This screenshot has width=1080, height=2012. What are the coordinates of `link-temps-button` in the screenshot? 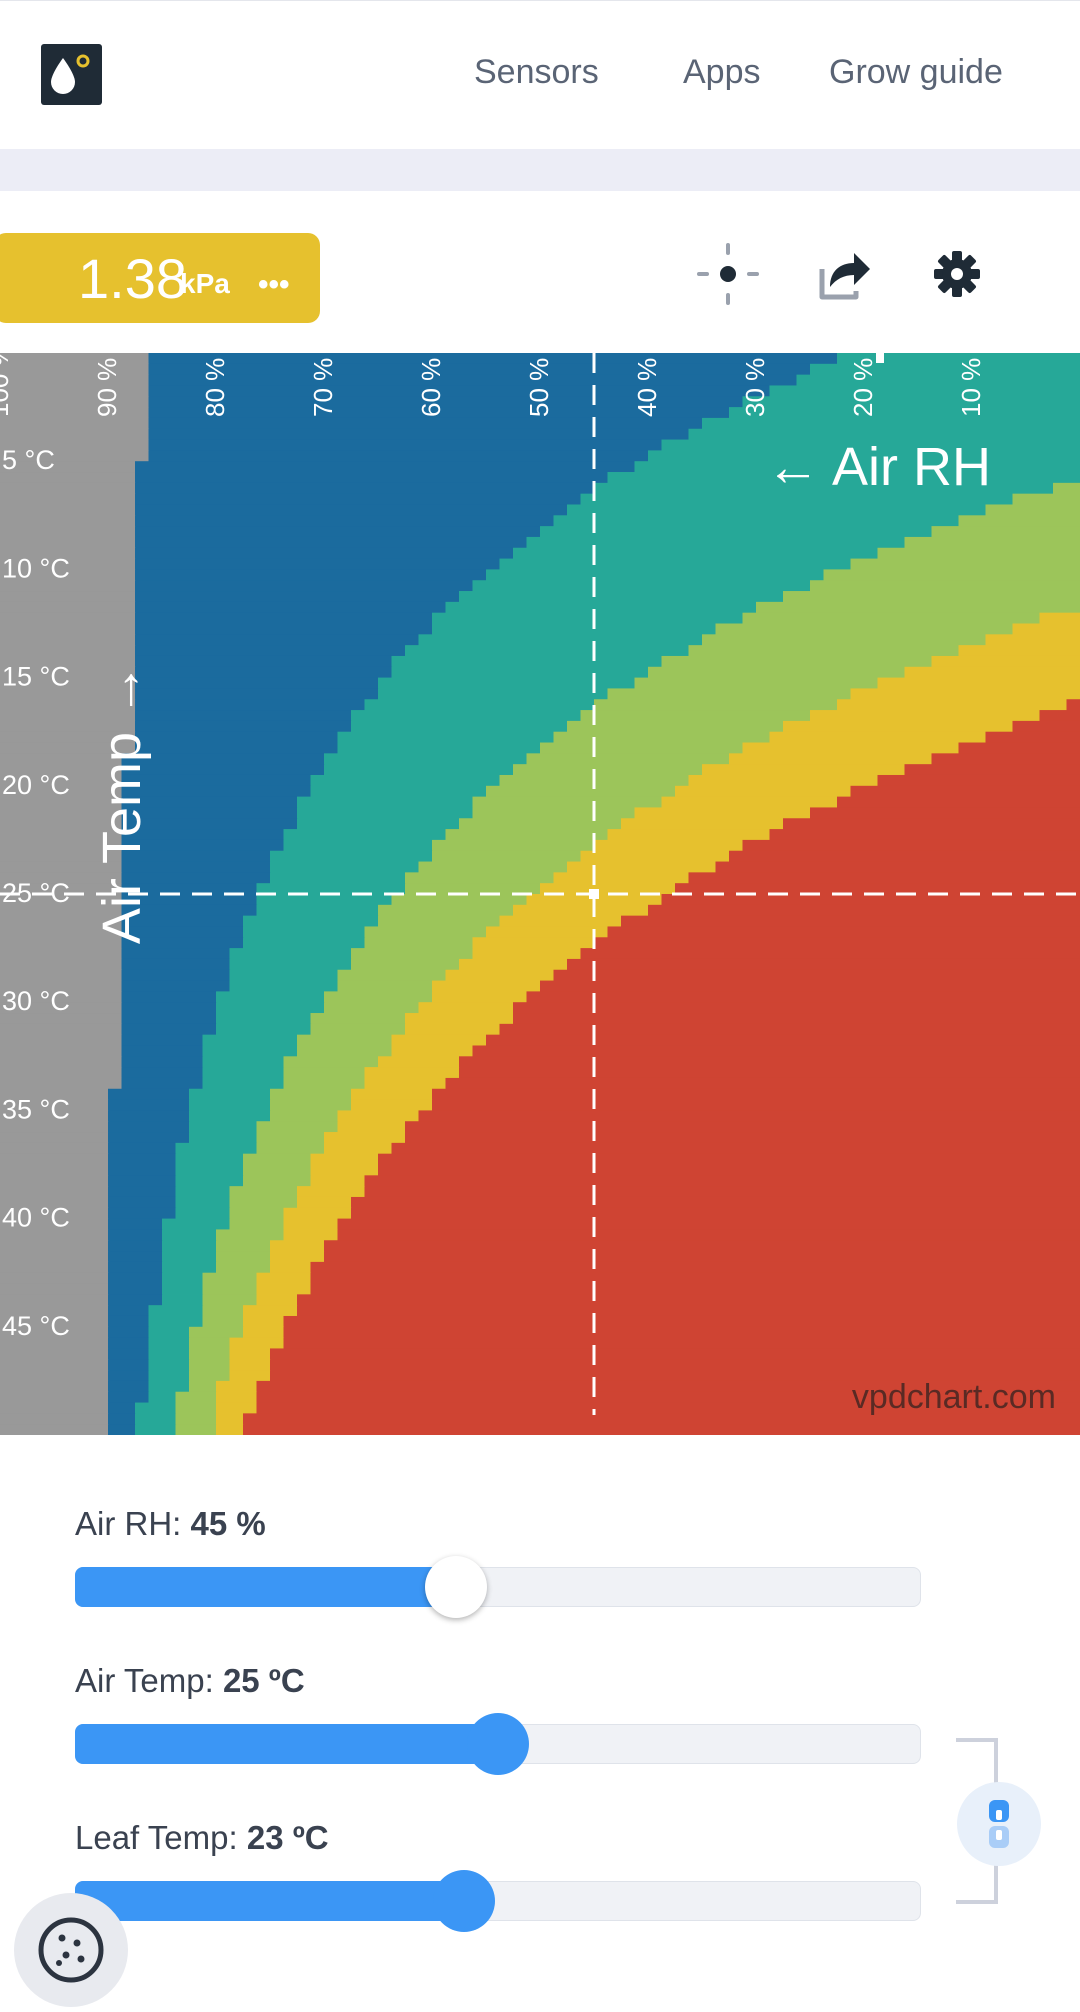 It's located at (999, 1824).